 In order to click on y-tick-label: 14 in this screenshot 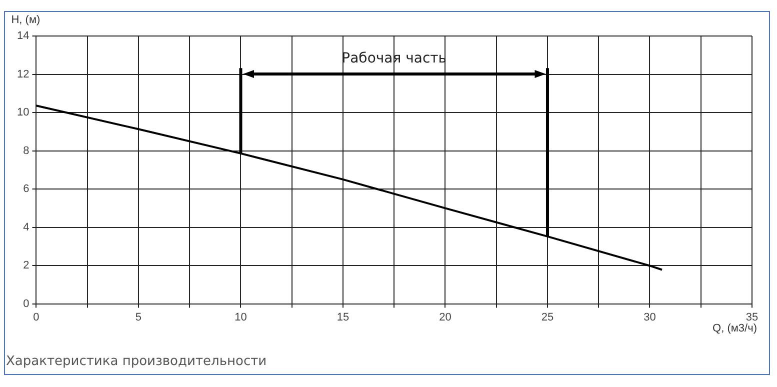, I will do `click(23, 36)`.